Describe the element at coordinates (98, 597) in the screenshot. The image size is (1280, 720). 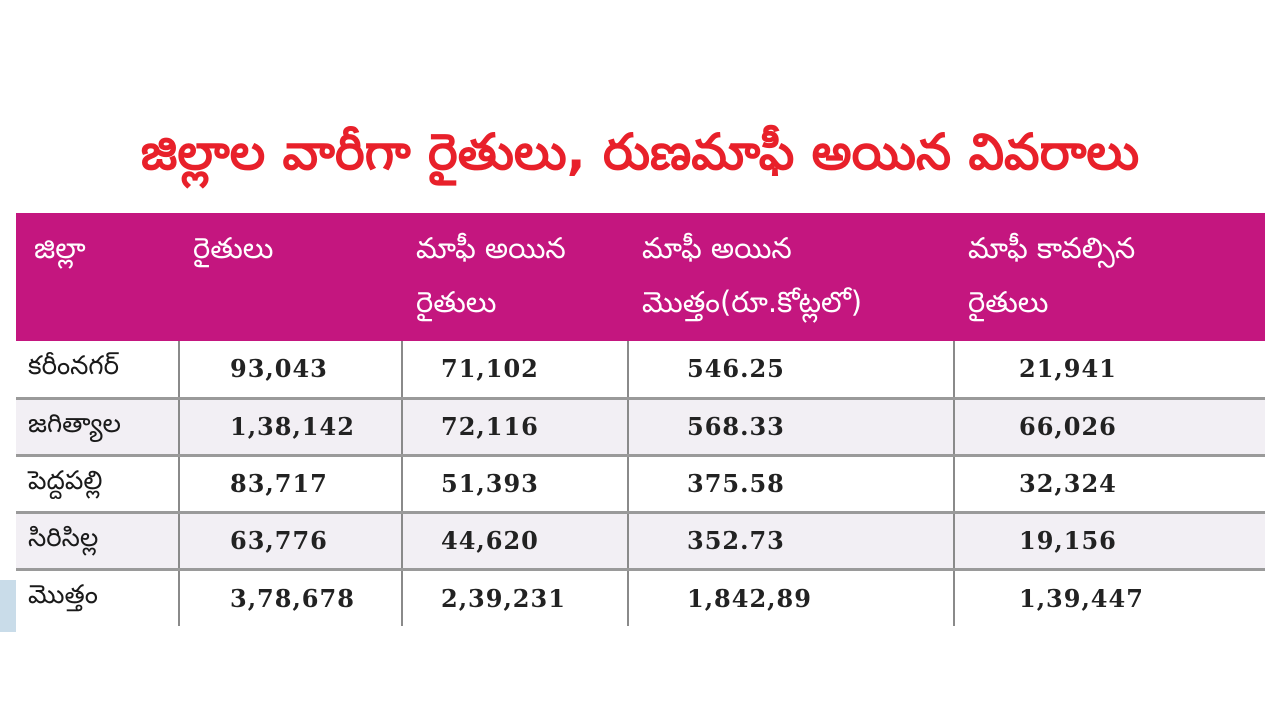
I see `cell-total-label: మొత్తం` at that location.